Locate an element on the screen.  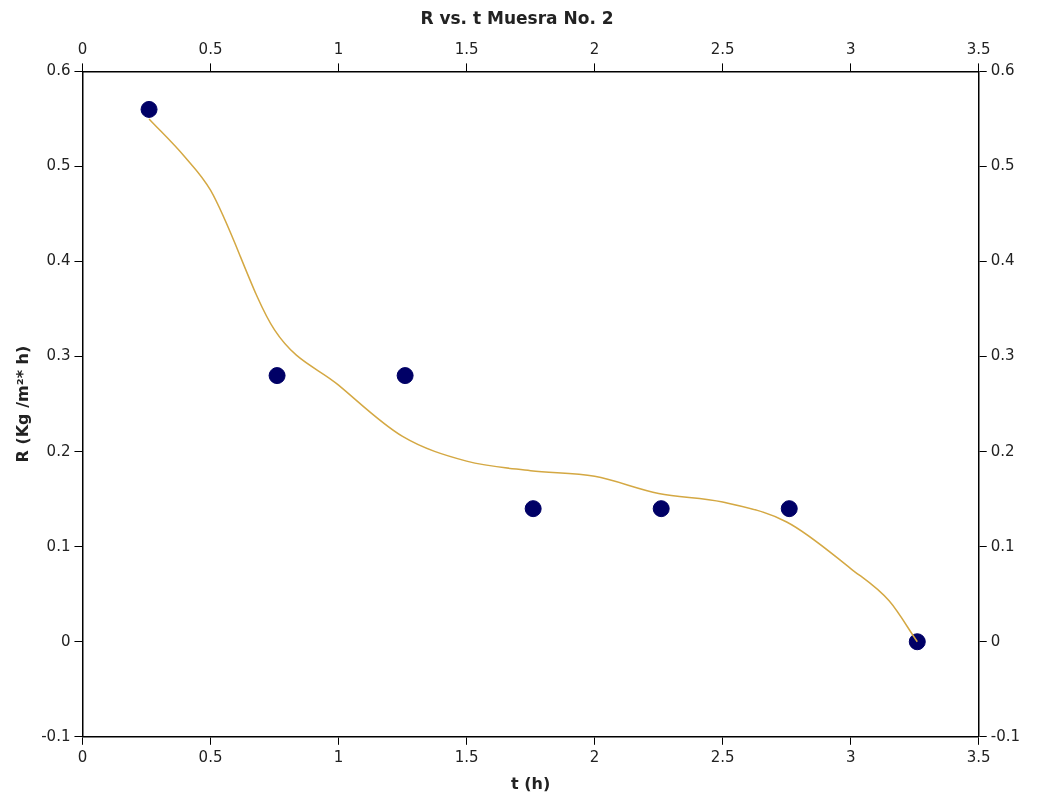
x2-tick-label: 0 is located at coordinates (82, 49).